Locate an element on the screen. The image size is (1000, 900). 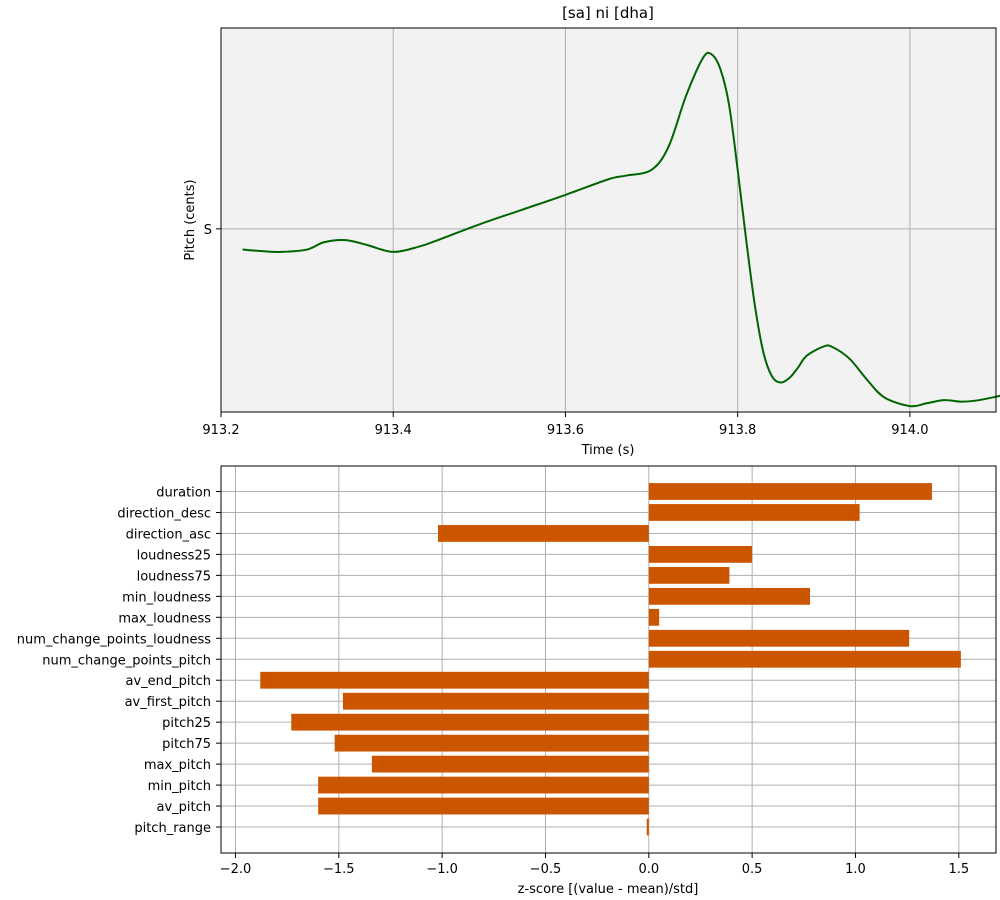
x-axis-ticks: 913.2 913.4 913.6 913.8 914.0 is located at coordinates (565, 425).